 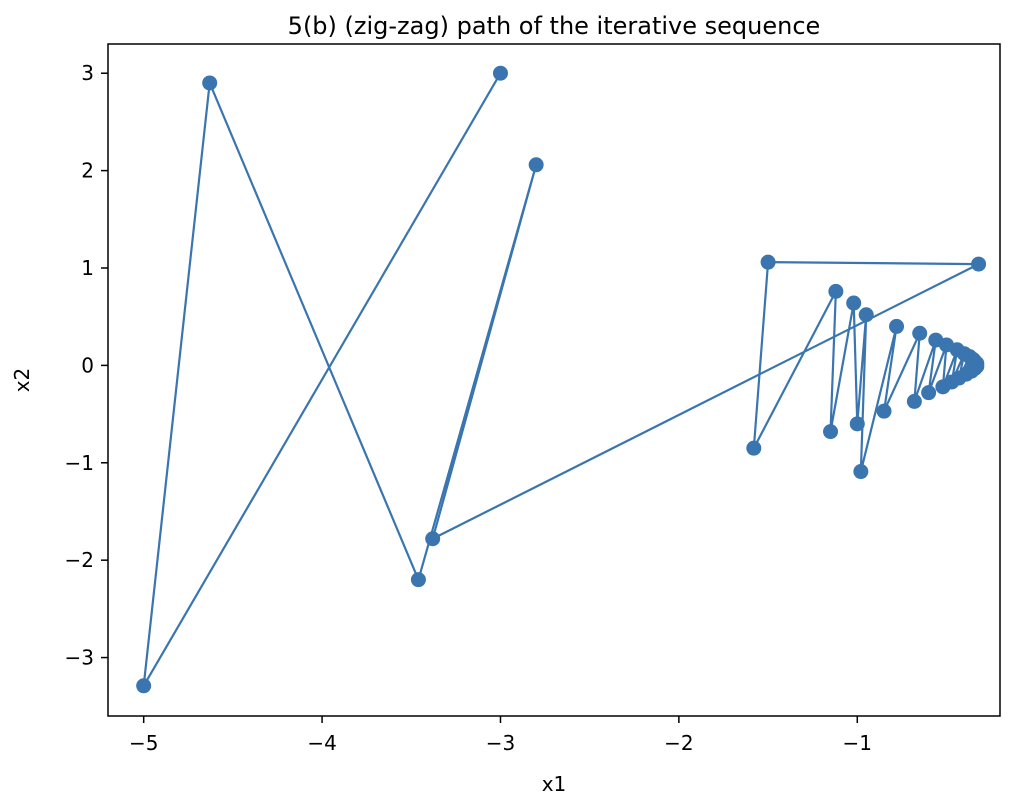 What do you see at coordinates (554, 784) in the screenshot?
I see `x-axis-label: x1` at bounding box center [554, 784].